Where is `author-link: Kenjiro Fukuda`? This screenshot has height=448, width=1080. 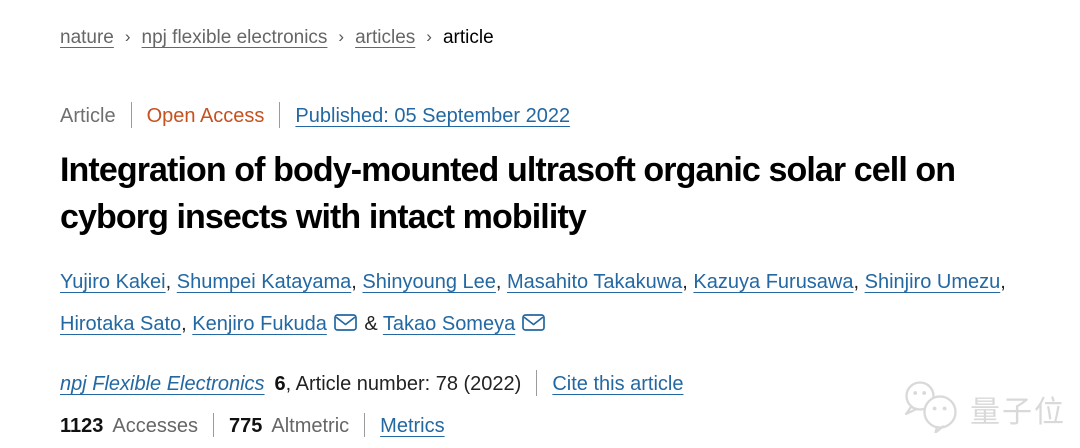
author-link: Kenjiro Fukuda is located at coordinates (259, 324).